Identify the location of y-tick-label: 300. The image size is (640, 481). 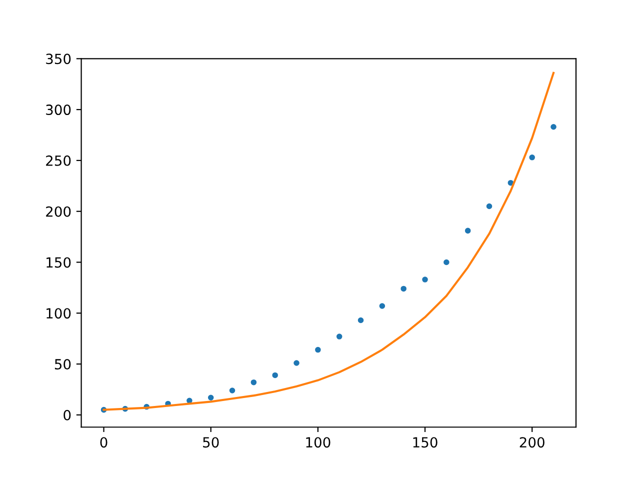
(58, 110).